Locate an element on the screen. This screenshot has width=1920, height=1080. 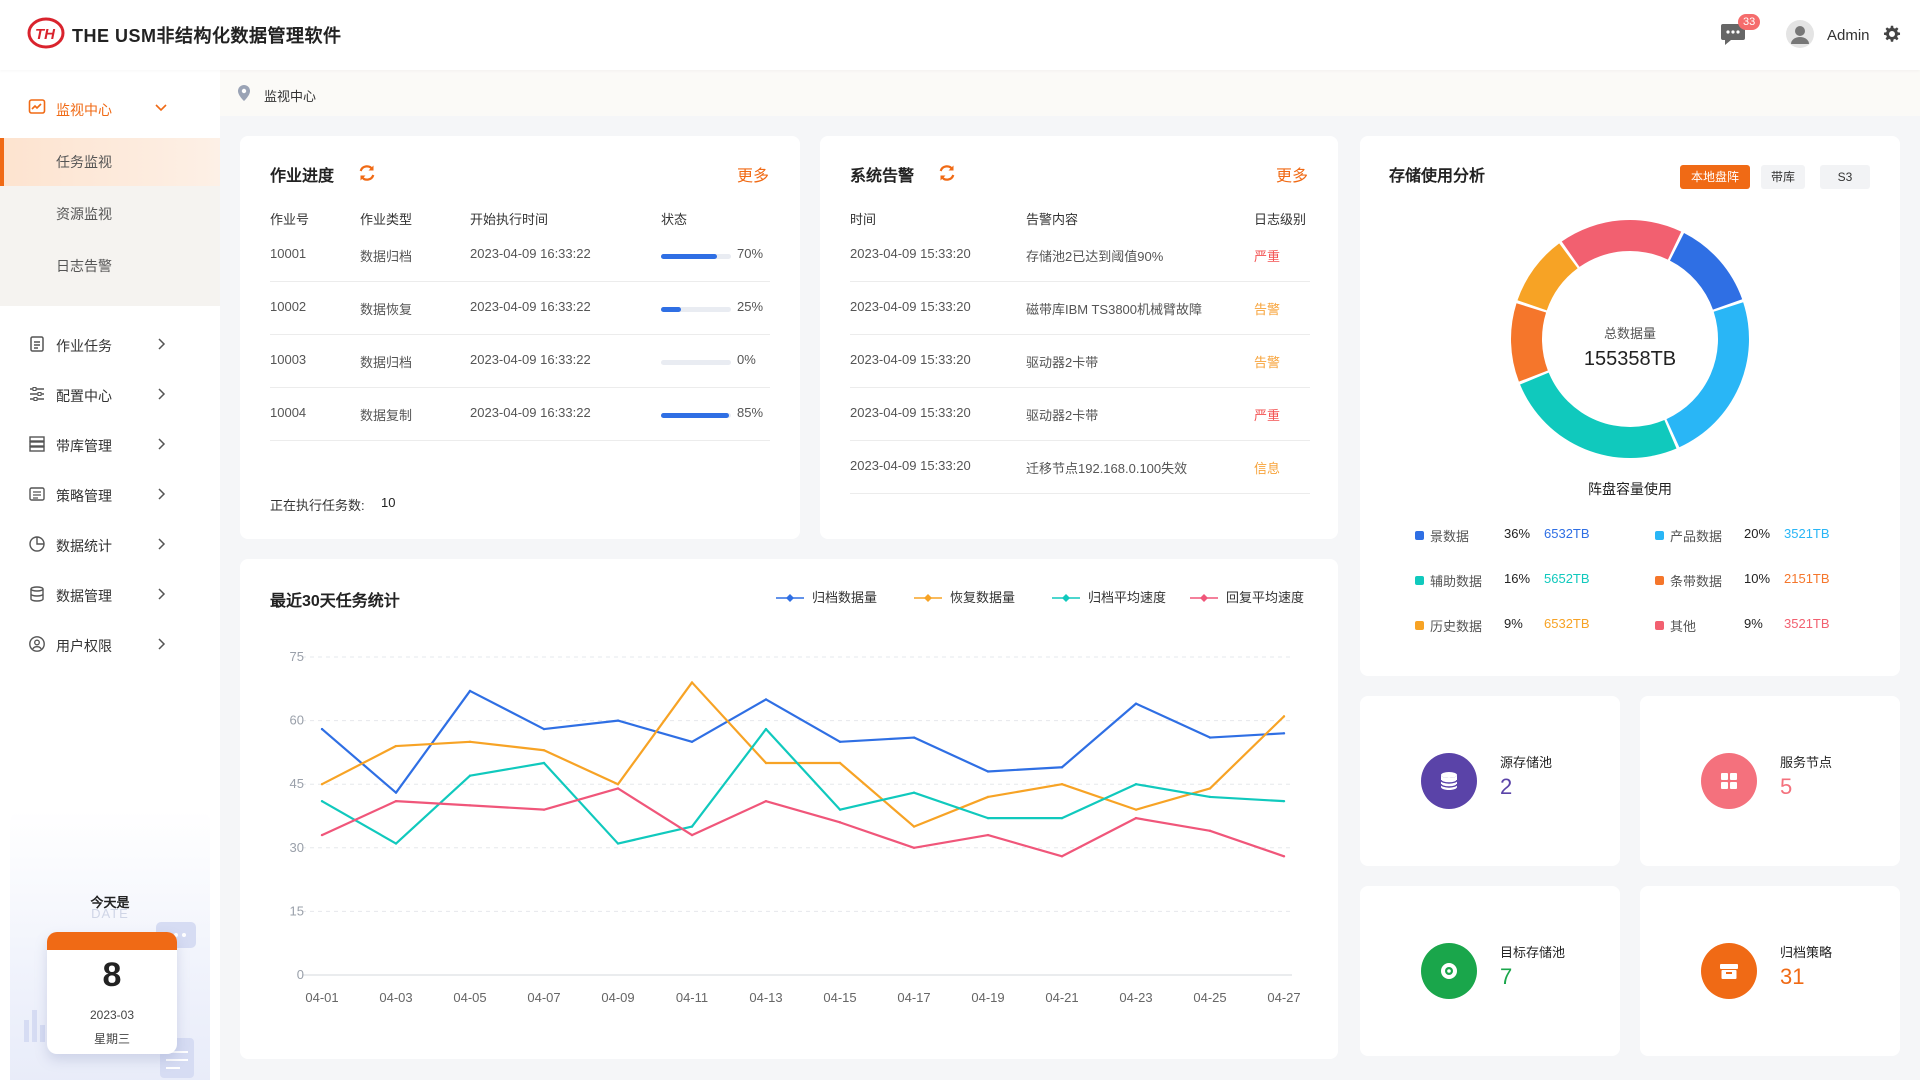
tab-s3: S3 is located at coordinates (1845, 177).